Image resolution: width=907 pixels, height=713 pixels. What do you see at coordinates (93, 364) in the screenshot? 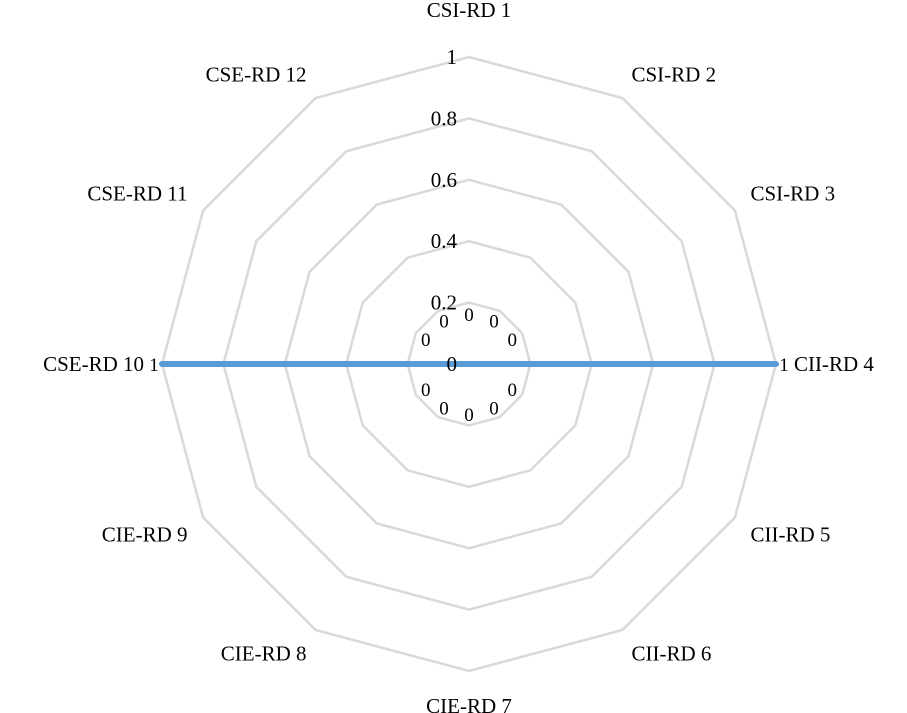
I see `category-label: CSE-RD 10` at bounding box center [93, 364].